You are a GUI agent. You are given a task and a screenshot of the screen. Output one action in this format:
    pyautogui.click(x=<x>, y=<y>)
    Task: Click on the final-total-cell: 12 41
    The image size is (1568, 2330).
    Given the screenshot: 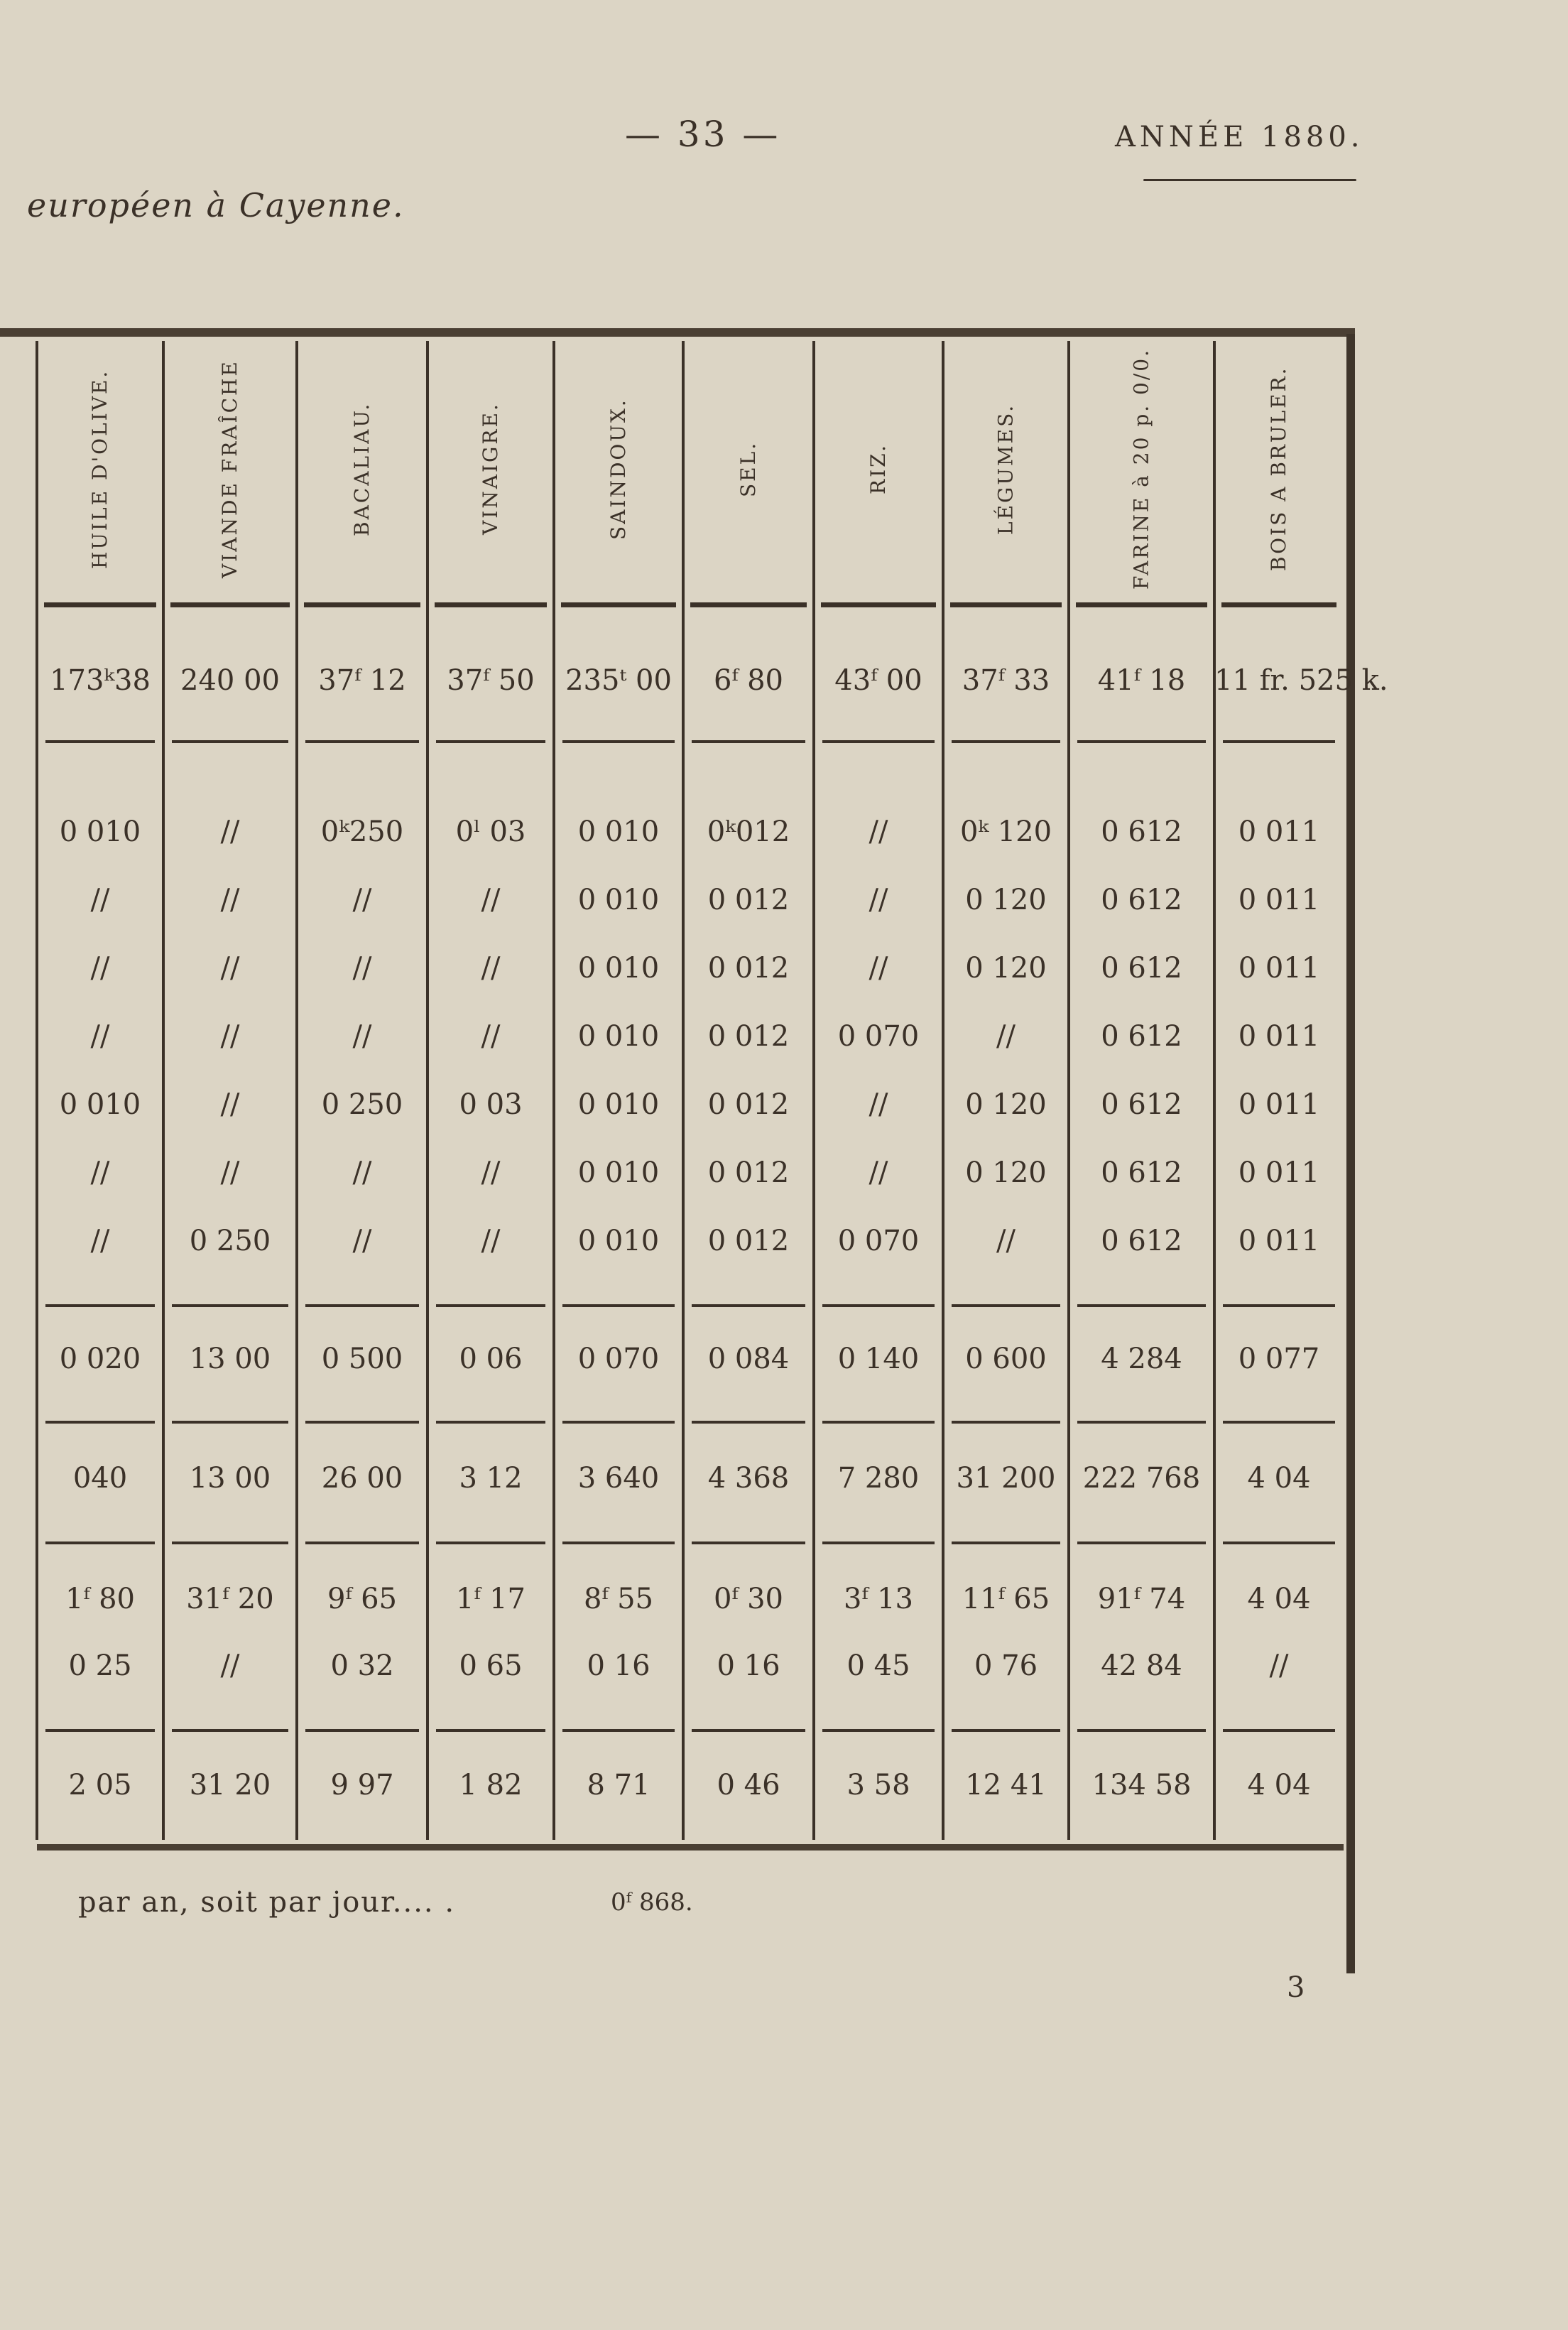 What is the action you would take?
    pyautogui.click(x=1006, y=1785)
    